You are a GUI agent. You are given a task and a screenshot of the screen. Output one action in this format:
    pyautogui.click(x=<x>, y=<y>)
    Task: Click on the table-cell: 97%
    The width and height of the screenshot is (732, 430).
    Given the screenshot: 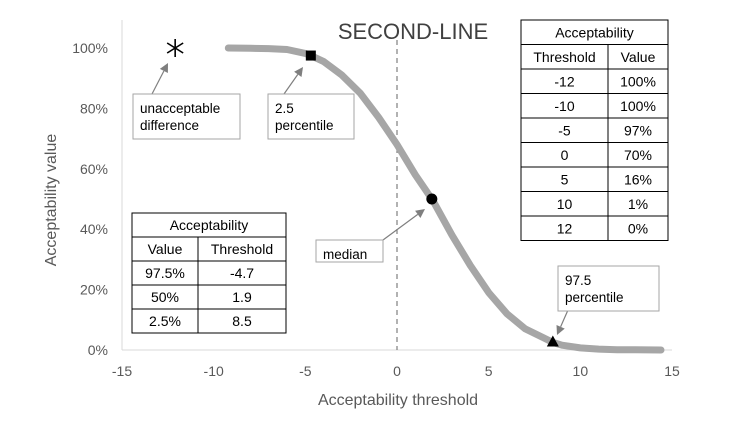 What is the action you would take?
    pyautogui.click(x=638, y=130)
    